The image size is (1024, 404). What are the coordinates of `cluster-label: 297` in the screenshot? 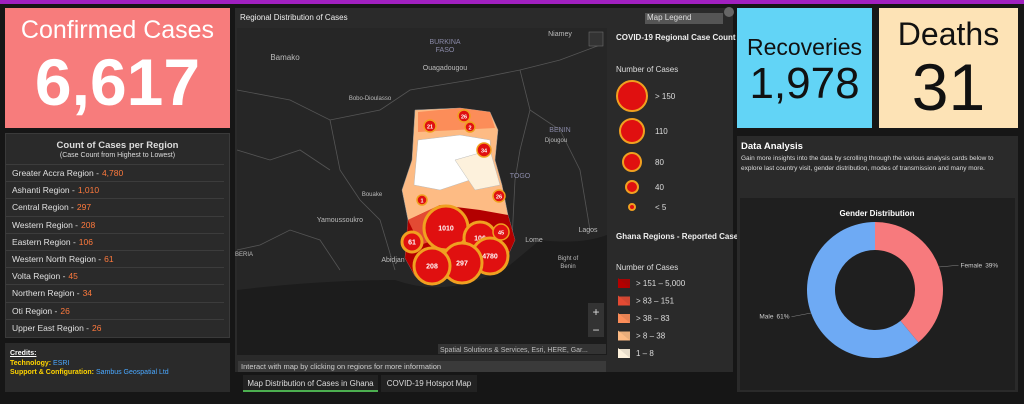 It's located at (462, 264).